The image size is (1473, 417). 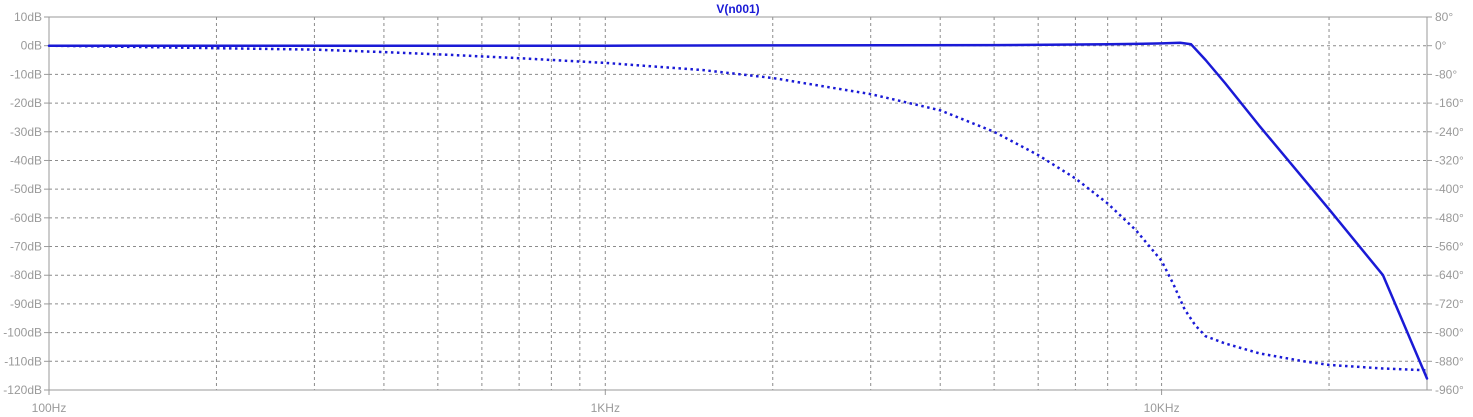 What do you see at coordinates (26, 160) in the screenshot?
I see `left-tick-label: -40dB` at bounding box center [26, 160].